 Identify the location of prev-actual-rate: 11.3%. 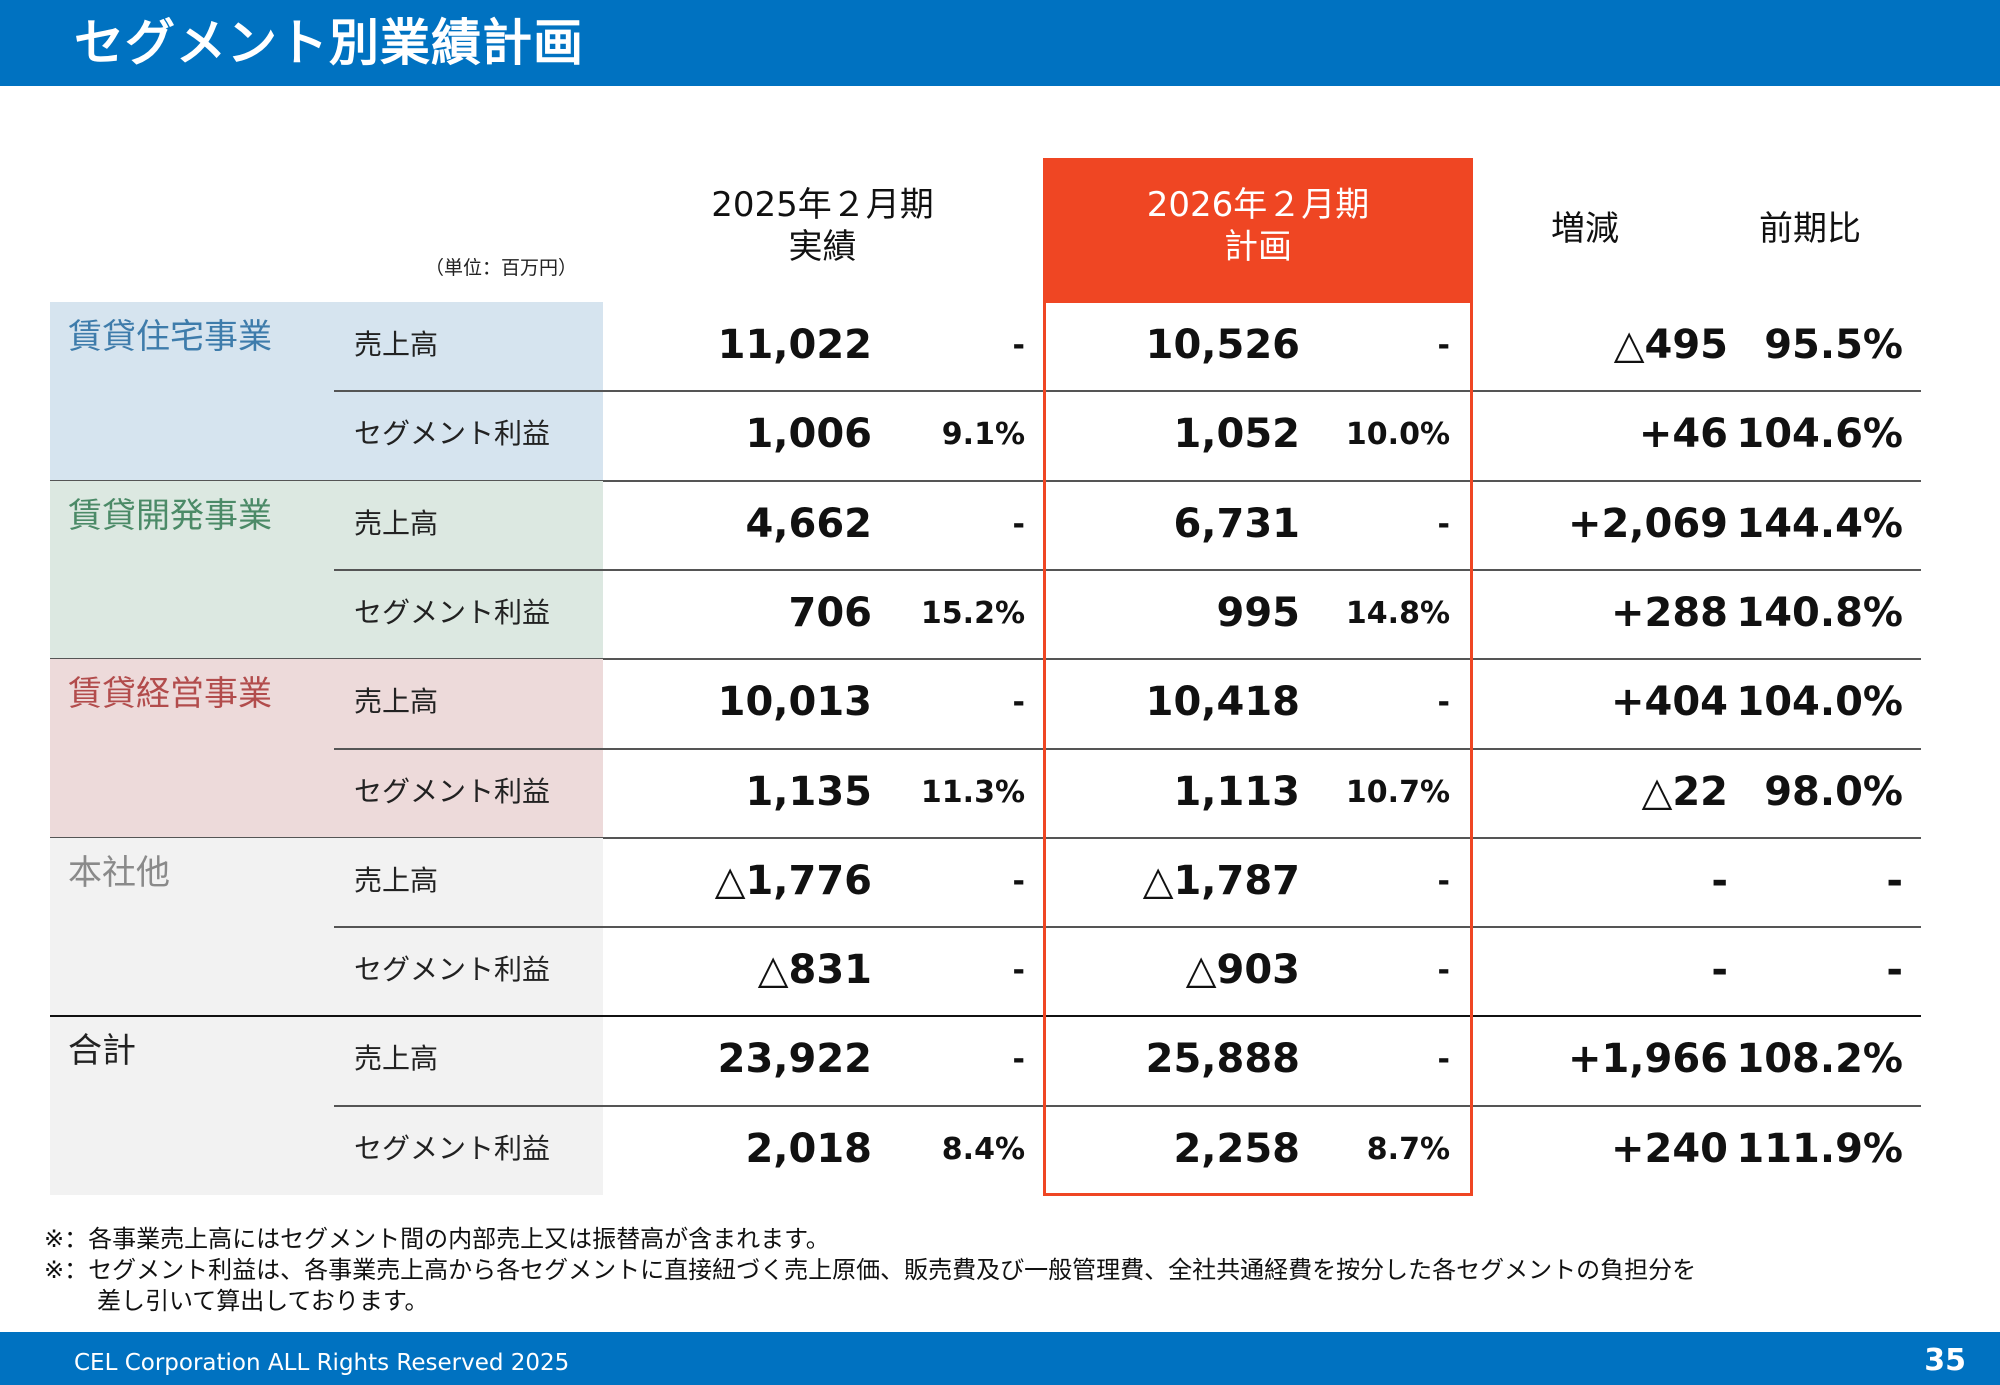
(972, 792).